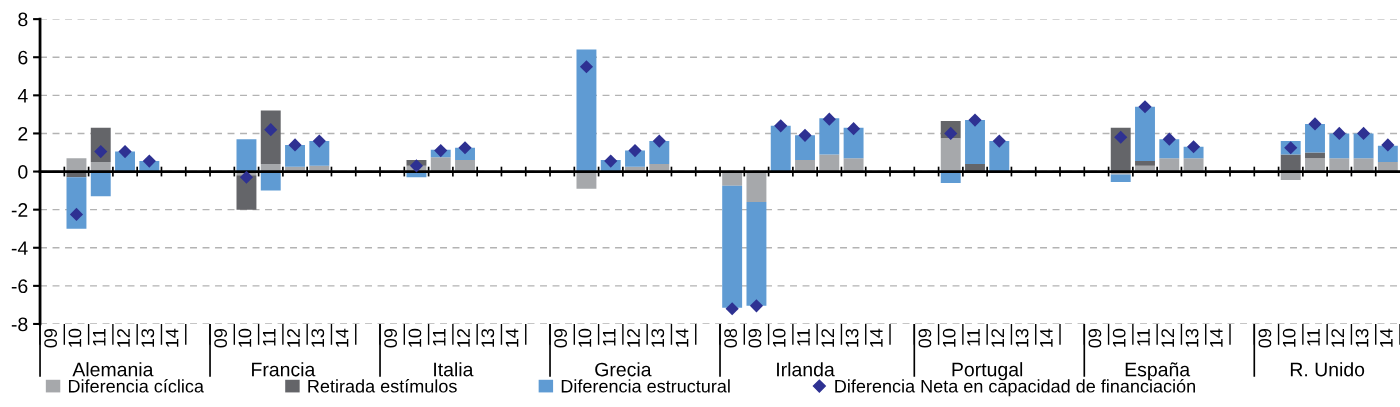  Describe the element at coordinates (19, 248) in the screenshot. I see `y-tick-label: -4` at that location.